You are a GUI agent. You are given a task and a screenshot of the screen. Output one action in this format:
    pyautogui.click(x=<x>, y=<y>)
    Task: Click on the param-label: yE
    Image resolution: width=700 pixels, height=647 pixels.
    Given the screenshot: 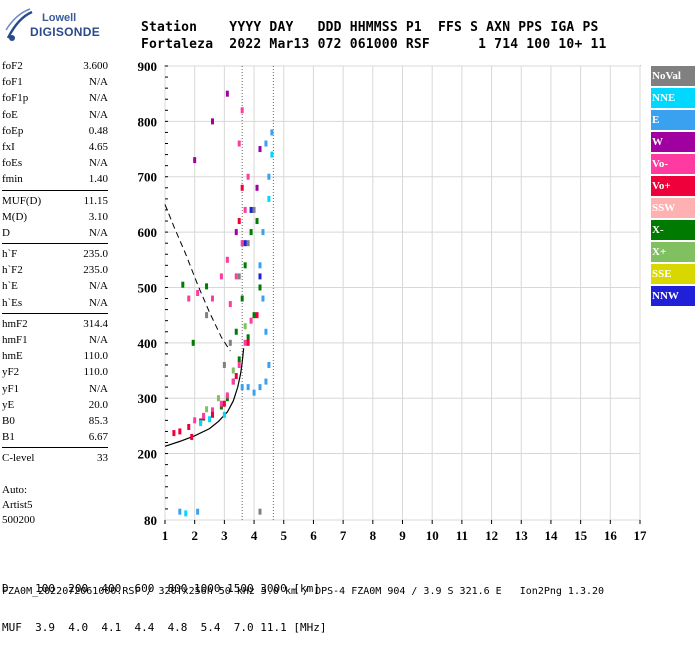 What is the action you would take?
    pyautogui.click(x=8, y=404)
    